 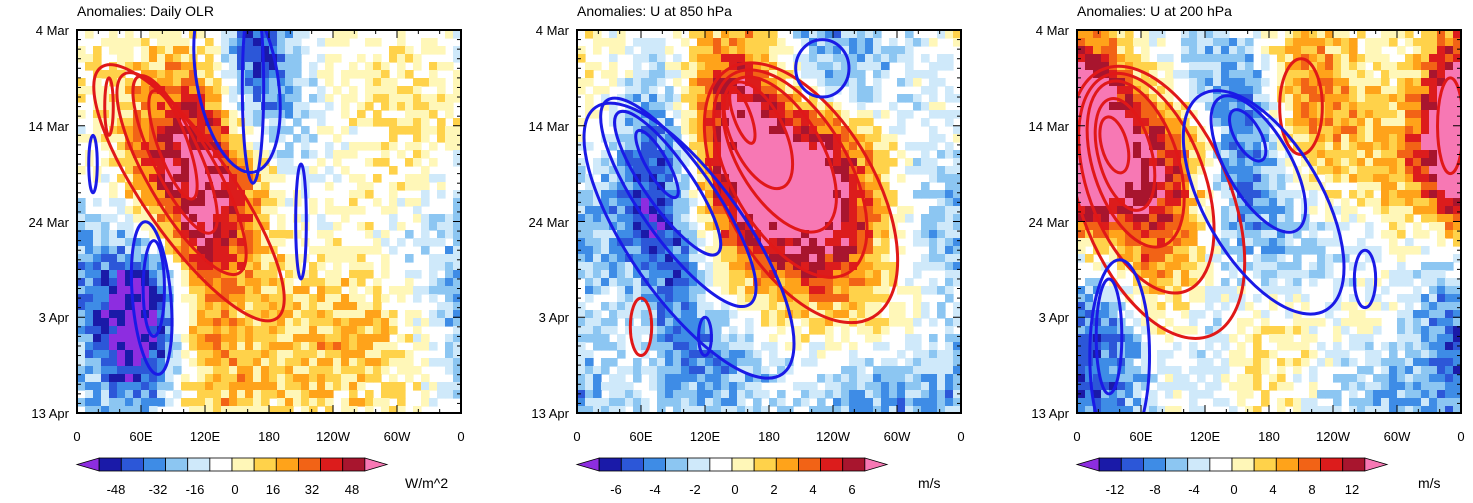 I want to click on x-tick-labels-u200: 0 60E 120E 180 120W 60W 0, so click(x=1268, y=436).